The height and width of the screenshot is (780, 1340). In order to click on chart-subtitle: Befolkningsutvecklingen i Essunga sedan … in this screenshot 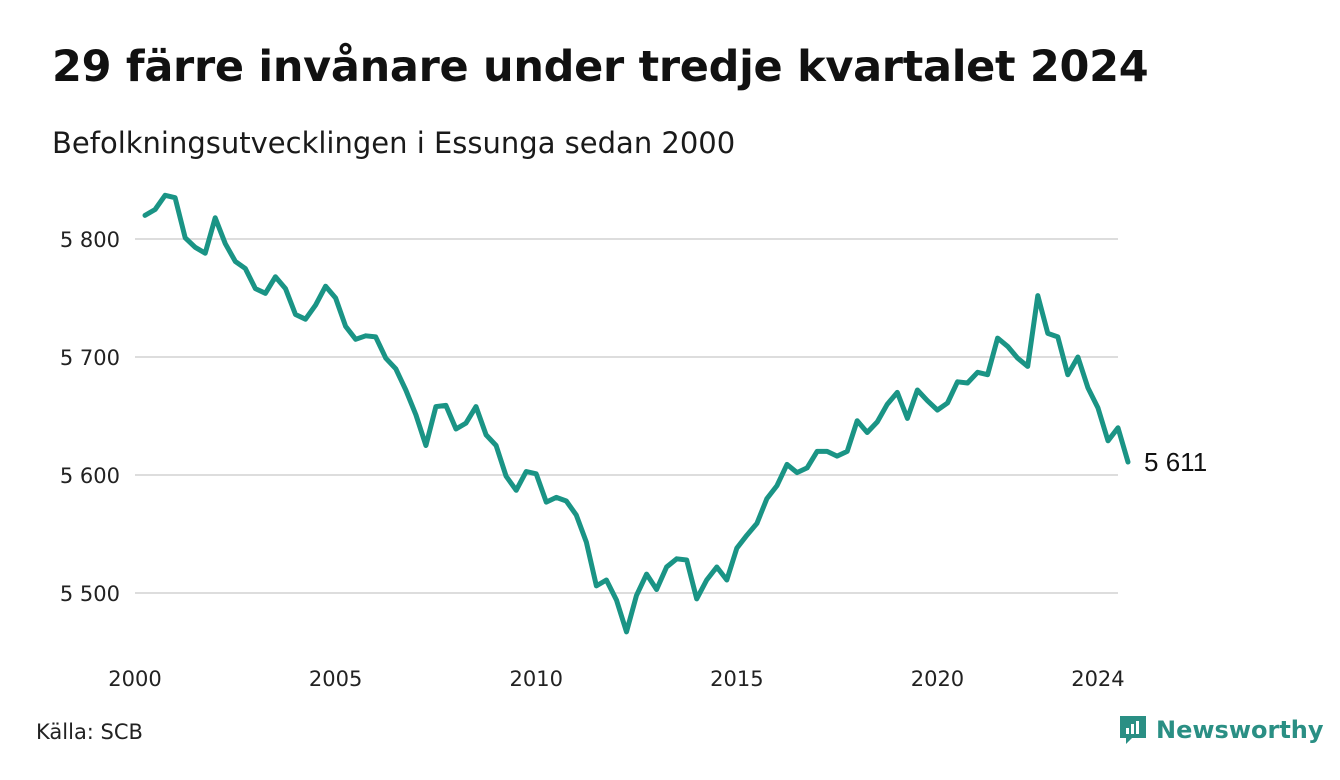, I will do `click(394, 143)`.